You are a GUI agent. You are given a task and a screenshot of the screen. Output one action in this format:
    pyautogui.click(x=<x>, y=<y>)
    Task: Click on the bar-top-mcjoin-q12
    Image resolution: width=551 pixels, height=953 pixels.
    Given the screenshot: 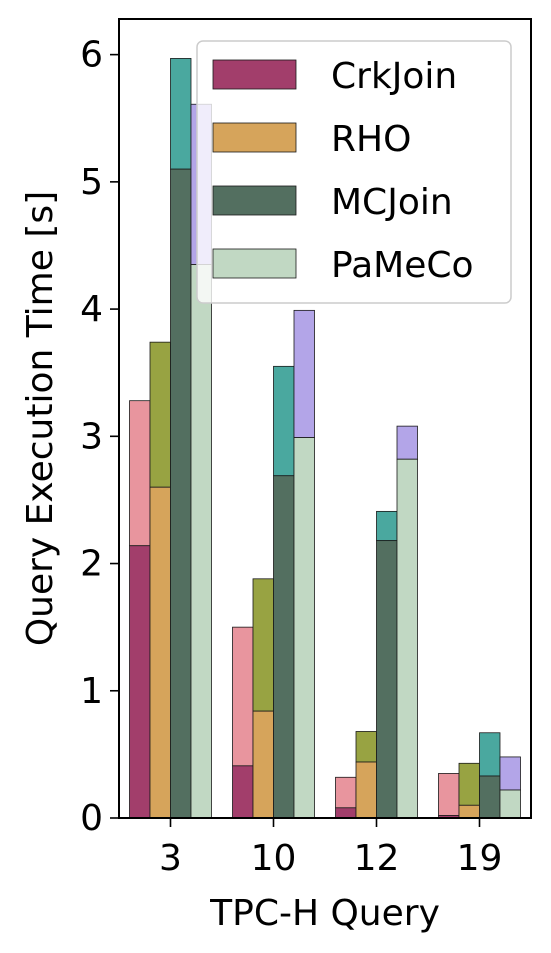 What is the action you would take?
    pyautogui.click(x=387, y=526)
    